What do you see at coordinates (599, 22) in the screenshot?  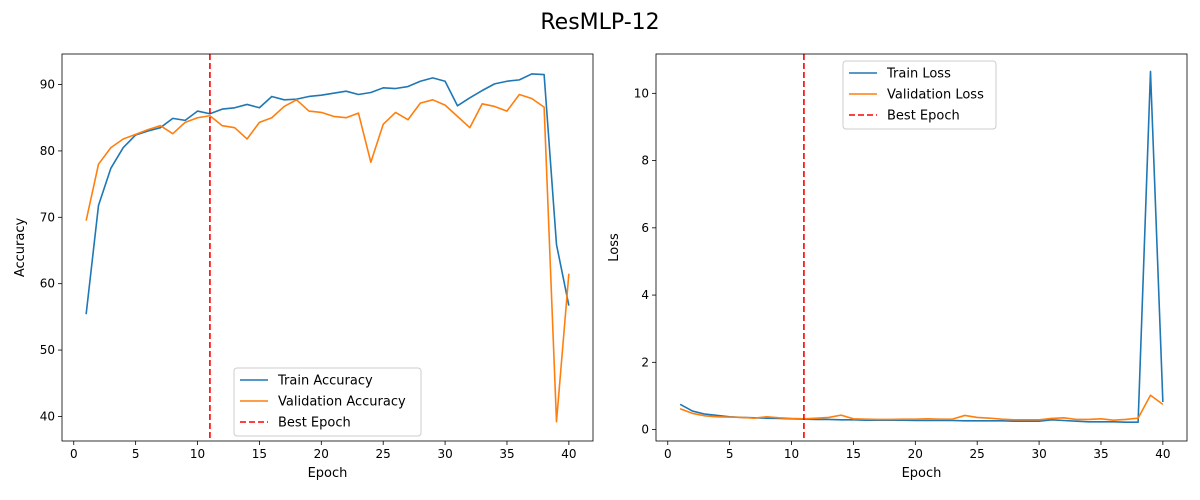 I see `figure-title: ResMLP-12` at bounding box center [599, 22].